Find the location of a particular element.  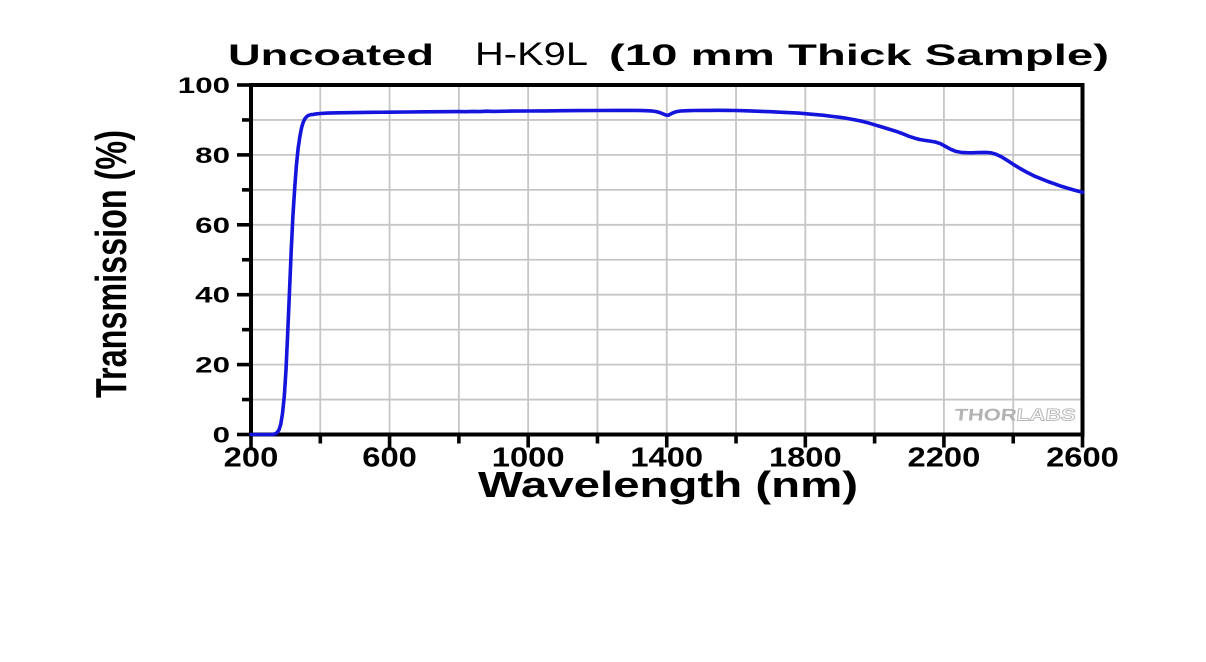

thorlabs-watermark: THOR LABS is located at coordinates (1015, 415).